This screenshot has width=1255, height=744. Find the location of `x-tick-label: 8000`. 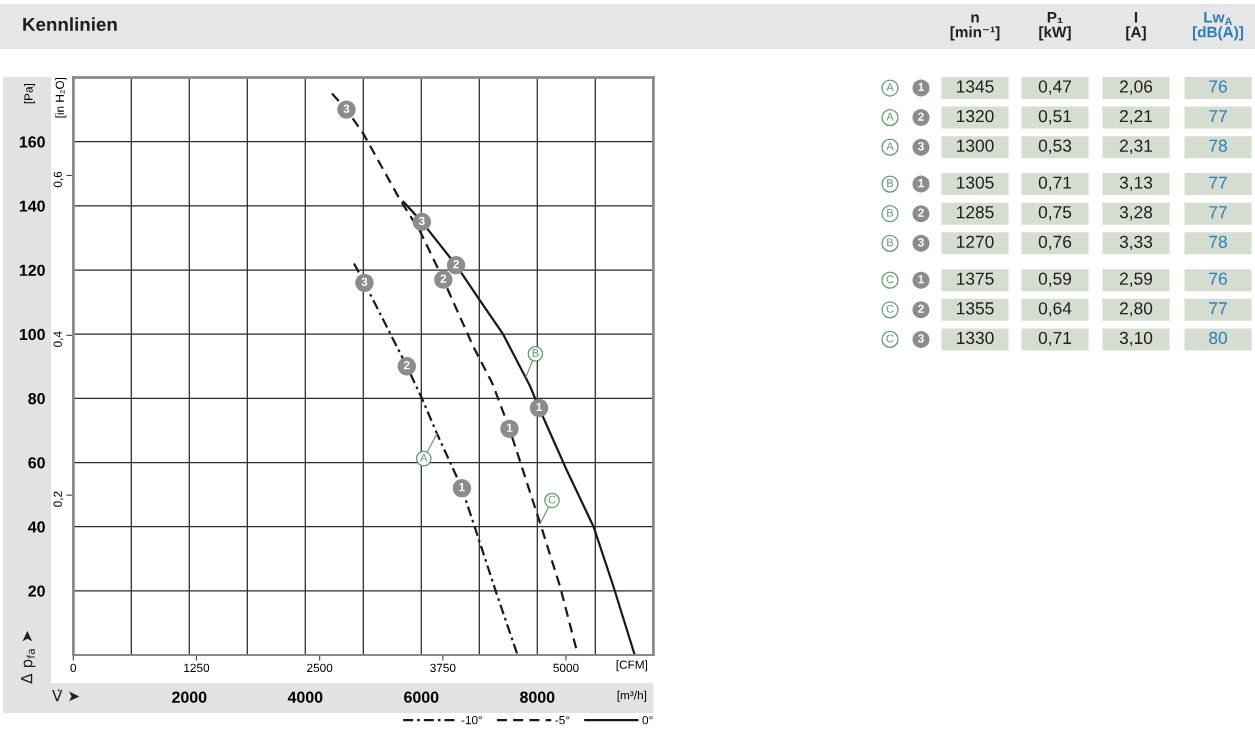

x-tick-label: 8000 is located at coordinates (537, 697).